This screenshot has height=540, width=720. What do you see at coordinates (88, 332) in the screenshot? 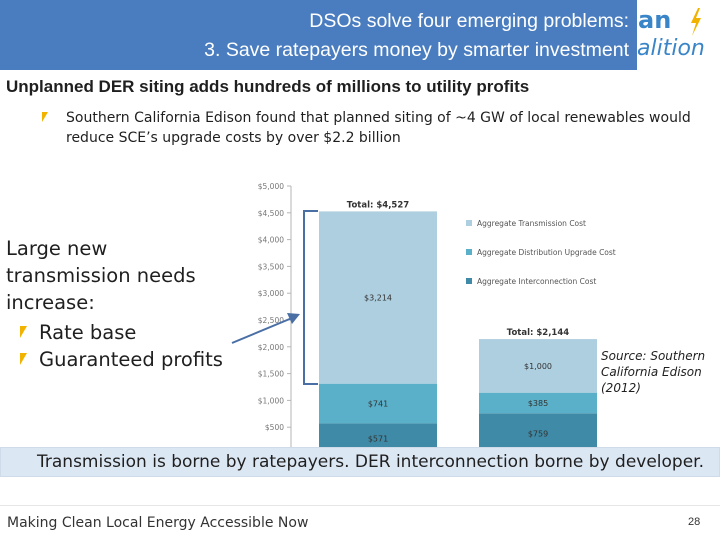
I see `list-item-rate-base: Rate base` at bounding box center [88, 332].